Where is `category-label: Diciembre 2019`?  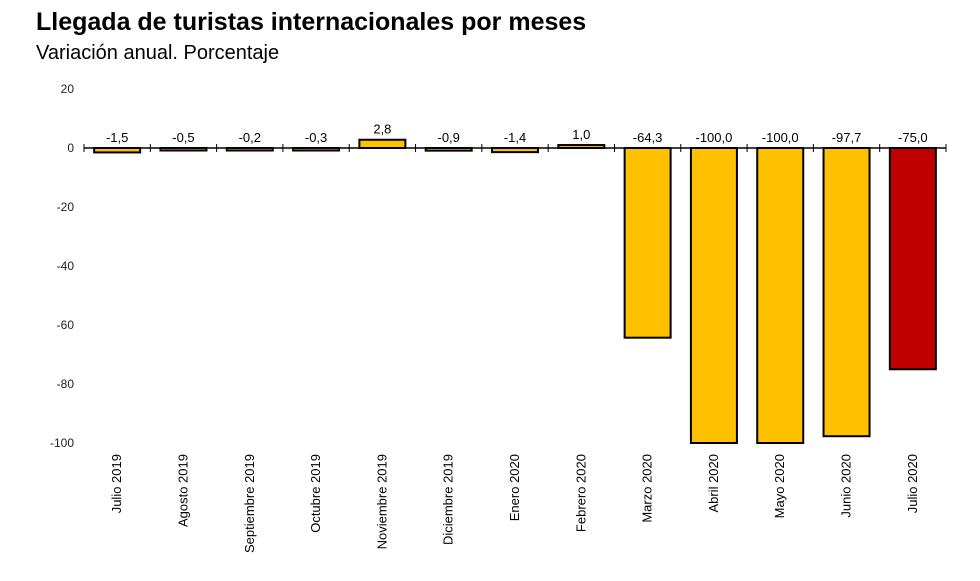 category-label: Diciembre 2019 is located at coordinates (448, 499).